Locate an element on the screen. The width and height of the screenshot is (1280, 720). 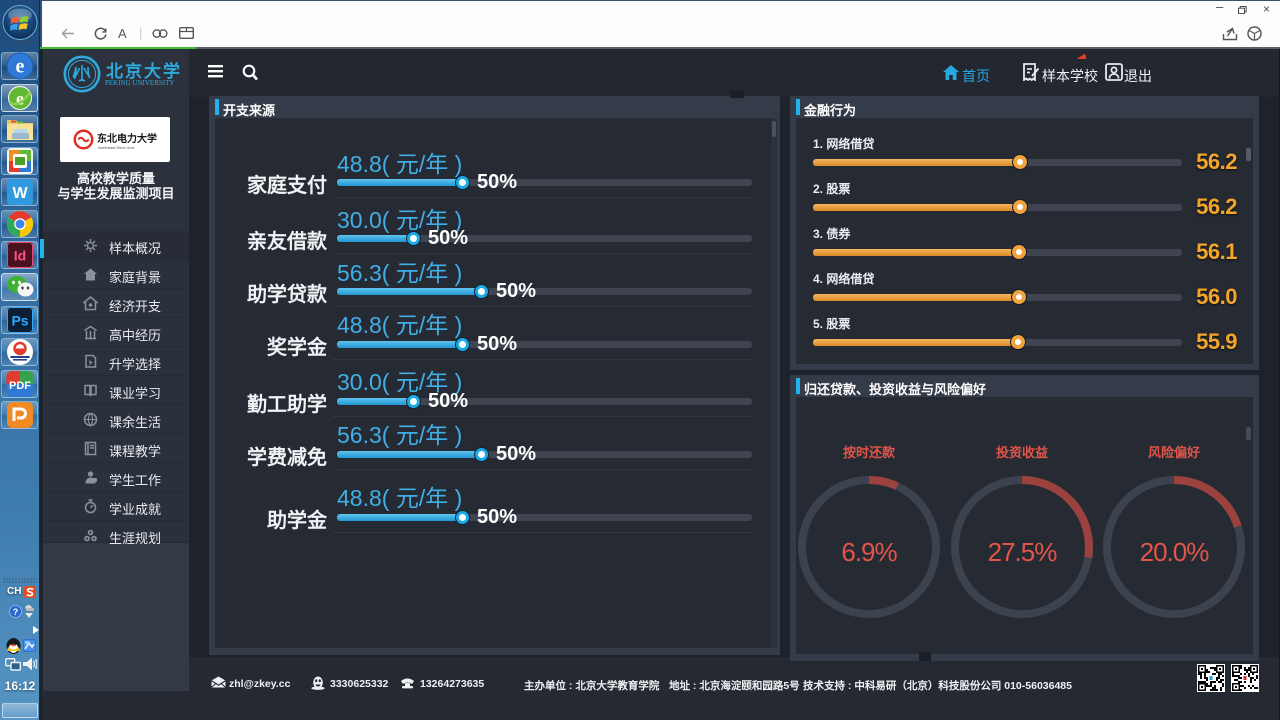
svg-text: Id is located at coordinates (20, 256).